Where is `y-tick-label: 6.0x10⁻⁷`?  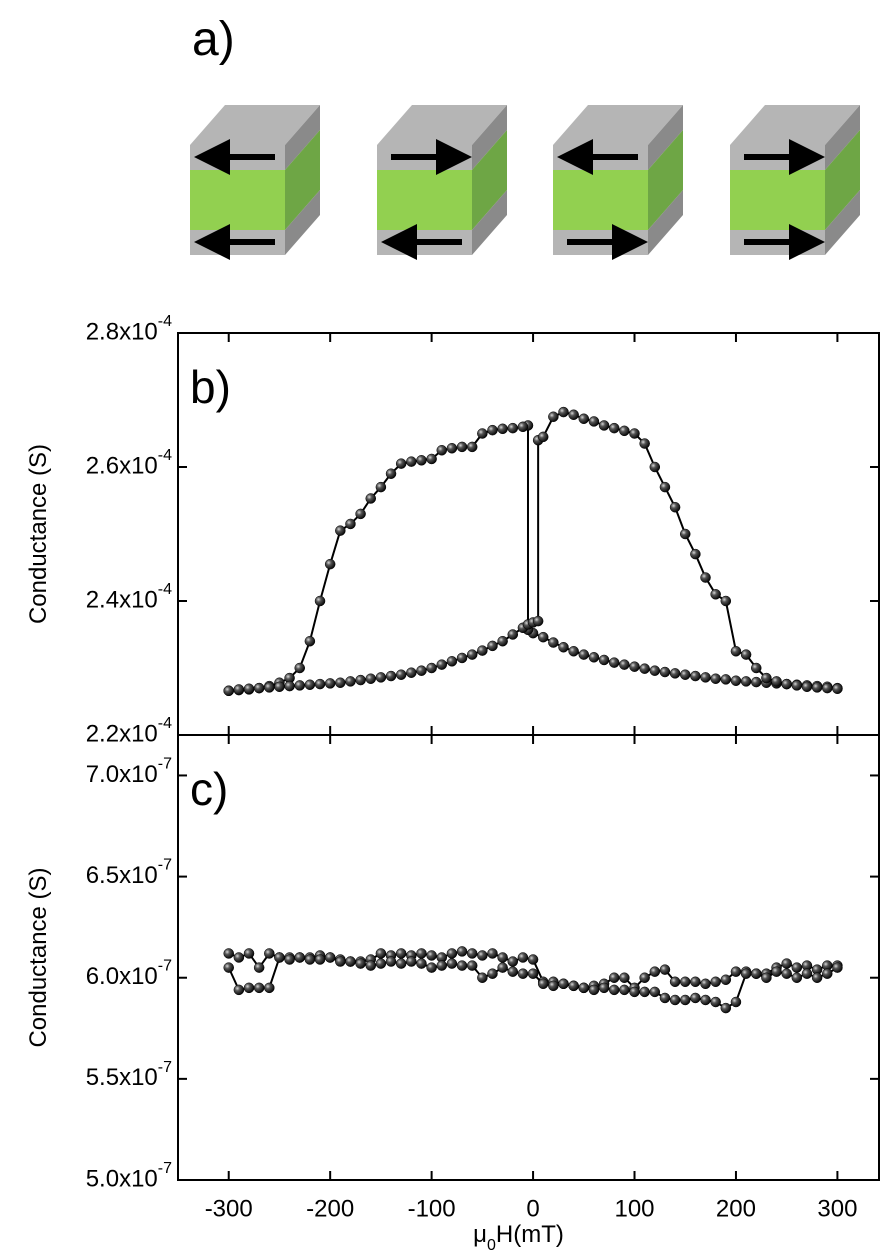
y-tick-label: 6.0x10⁻⁷ is located at coordinates (129, 974).